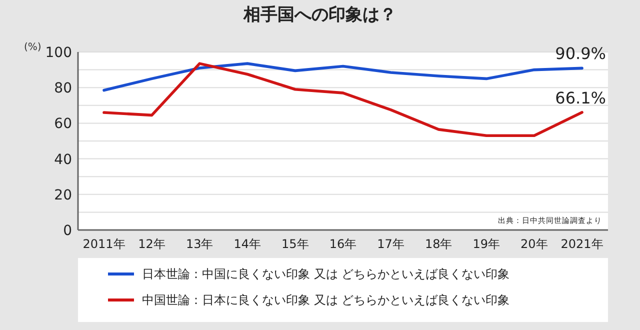  What do you see at coordinates (152, 244) in the screenshot?
I see `x-tick-label: 12年` at bounding box center [152, 244].